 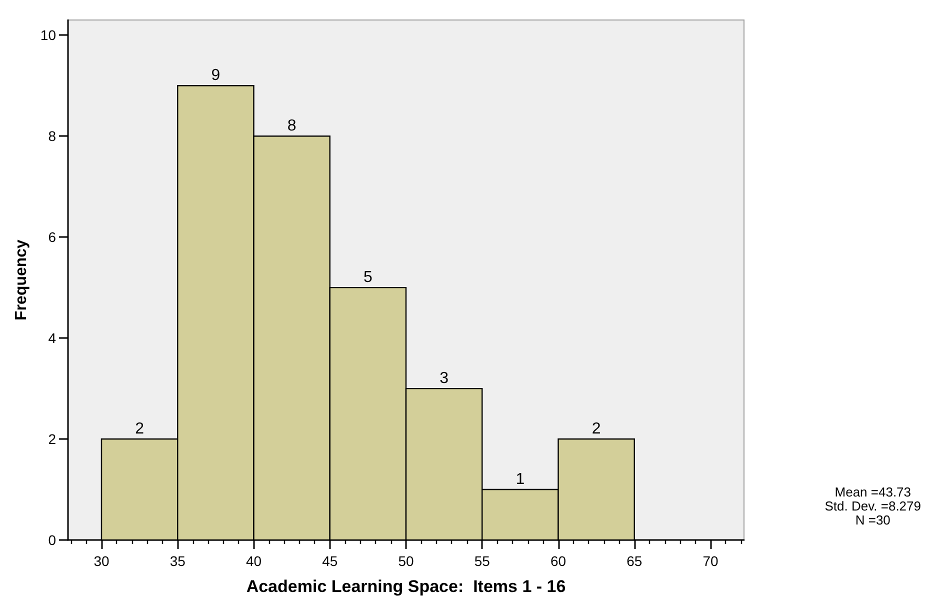 What do you see at coordinates (52, 237) in the screenshot?
I see `y-tick-label: 6` at bounding box center [52, 237].